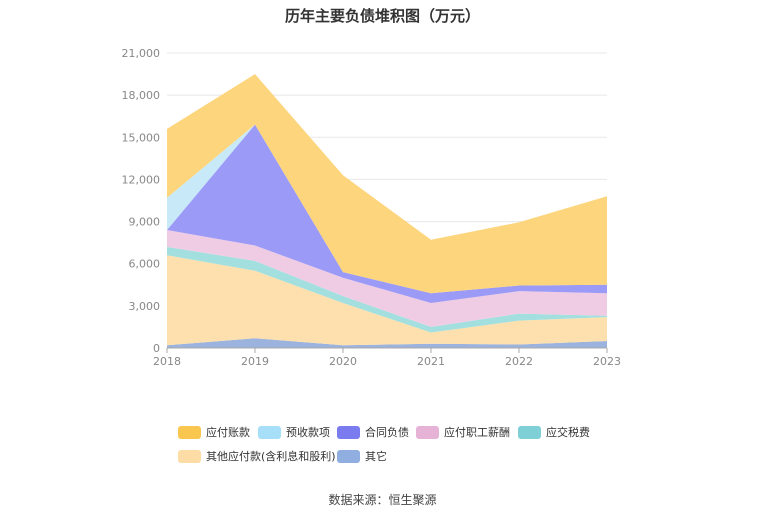  Describe the element at coordinates (141, 137) in the screenshot. I see `y-tick-label: 15,000` at that location.